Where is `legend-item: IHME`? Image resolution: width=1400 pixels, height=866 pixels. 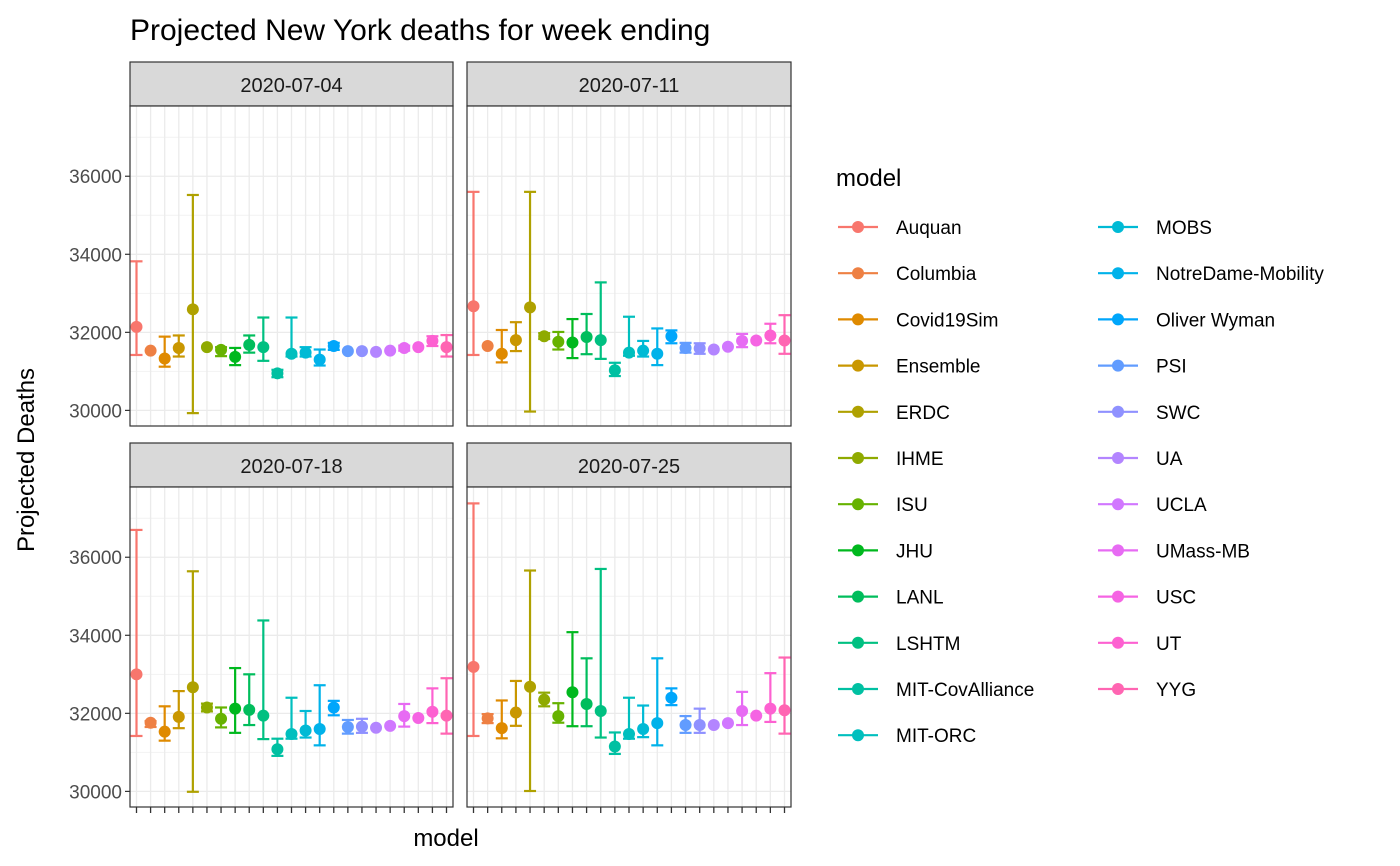
legend-item: IHME is located at coordinates (891, 459).